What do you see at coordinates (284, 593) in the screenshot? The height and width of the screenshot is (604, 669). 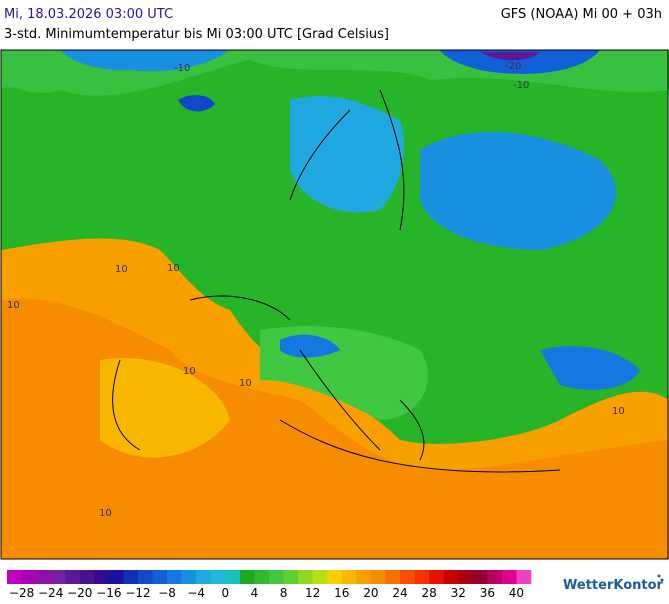 I see `legend-label: 8` at bounding box center [284, 593].